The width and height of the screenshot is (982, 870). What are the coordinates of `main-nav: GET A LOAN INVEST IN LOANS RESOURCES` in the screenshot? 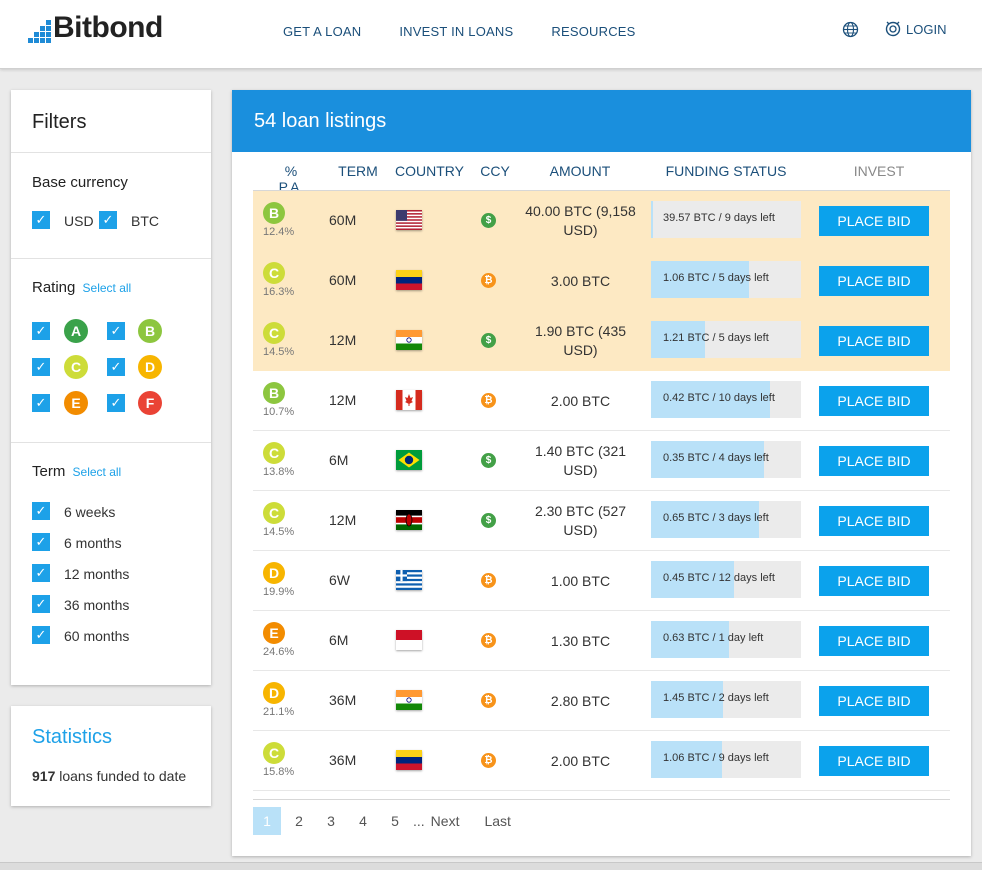 It's located at (459, 31).